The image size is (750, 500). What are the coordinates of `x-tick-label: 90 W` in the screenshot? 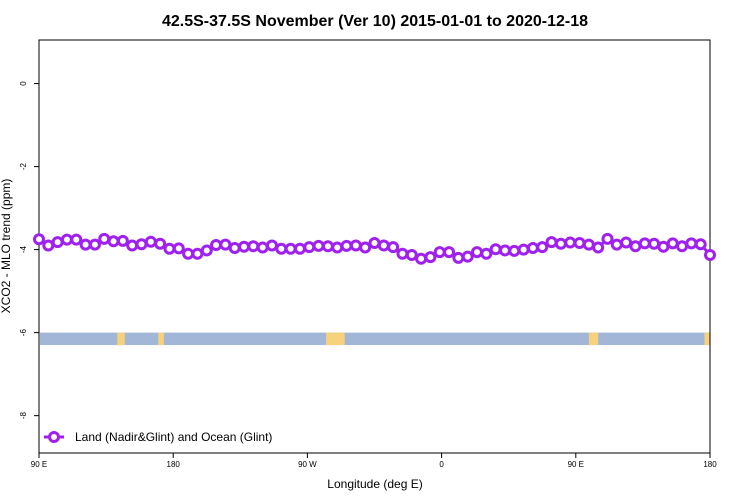 It's located at (307, 464).